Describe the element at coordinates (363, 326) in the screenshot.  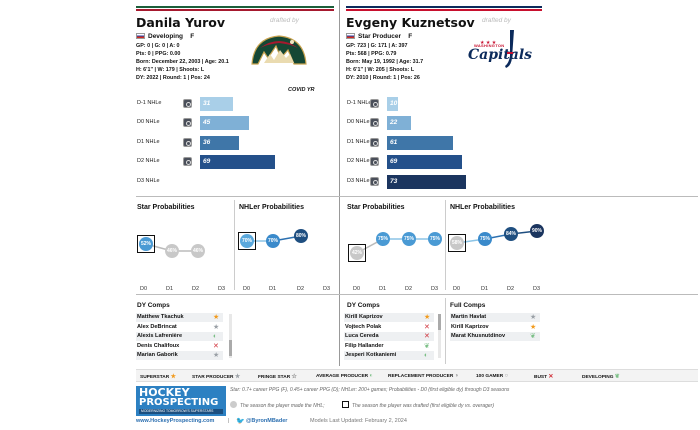
I see `comp-player-row: Vojtech Polak` at that location.